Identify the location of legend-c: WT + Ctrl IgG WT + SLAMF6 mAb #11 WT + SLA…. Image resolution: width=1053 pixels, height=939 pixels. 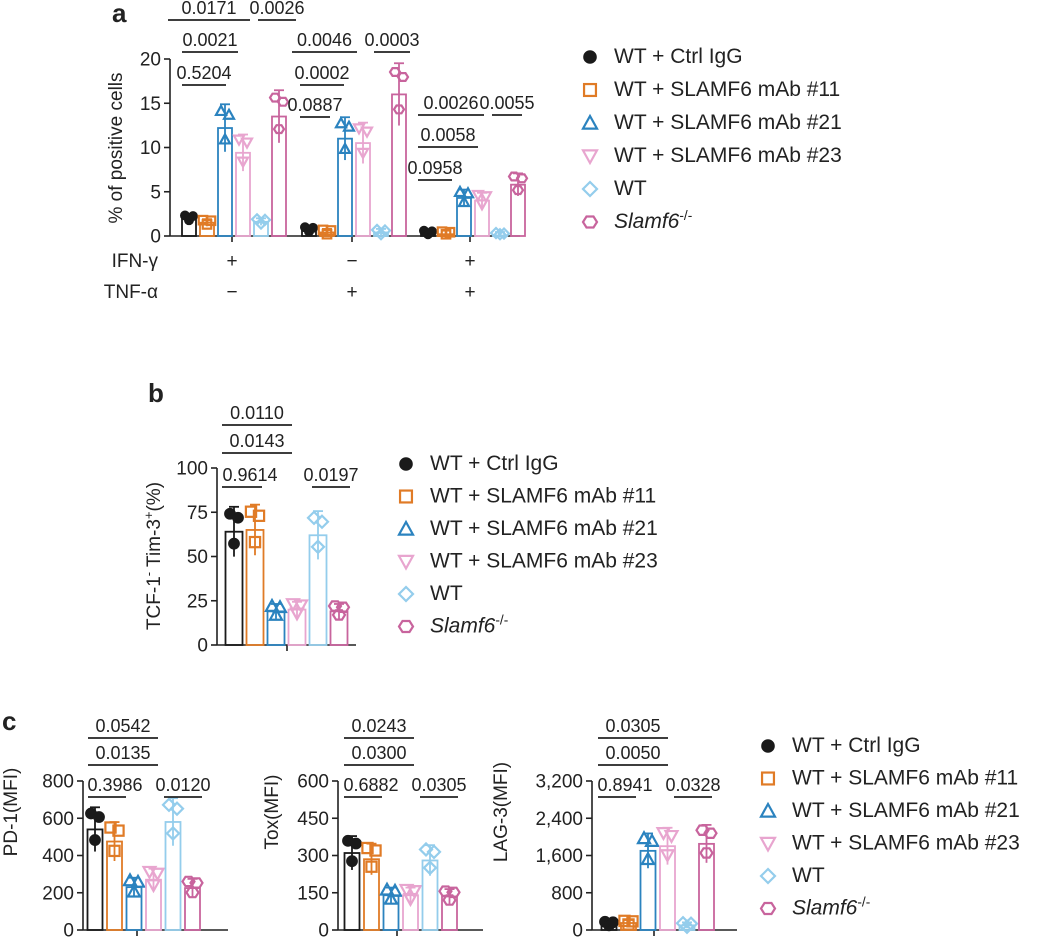
(889, 827).